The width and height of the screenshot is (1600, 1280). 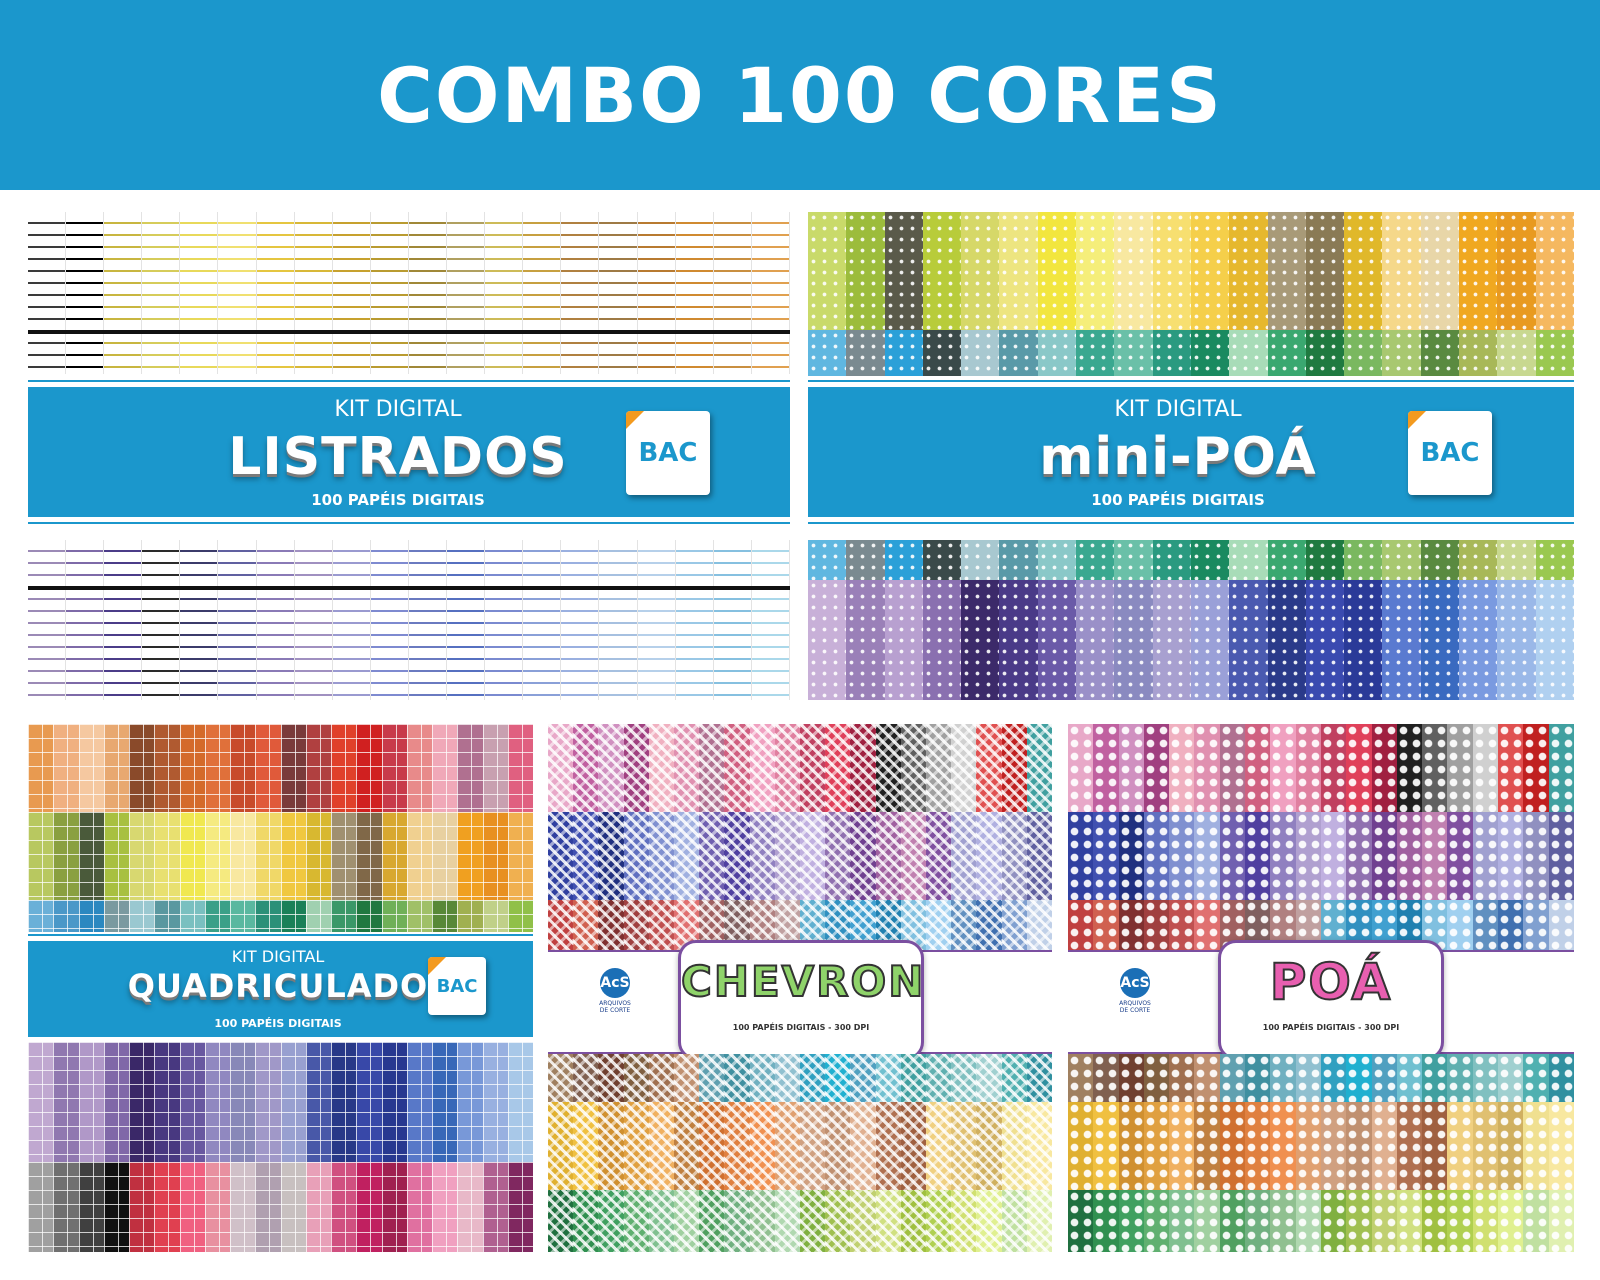 I want to click on brand-line1: ARQUIVOS, so click(x=615, y=1003).